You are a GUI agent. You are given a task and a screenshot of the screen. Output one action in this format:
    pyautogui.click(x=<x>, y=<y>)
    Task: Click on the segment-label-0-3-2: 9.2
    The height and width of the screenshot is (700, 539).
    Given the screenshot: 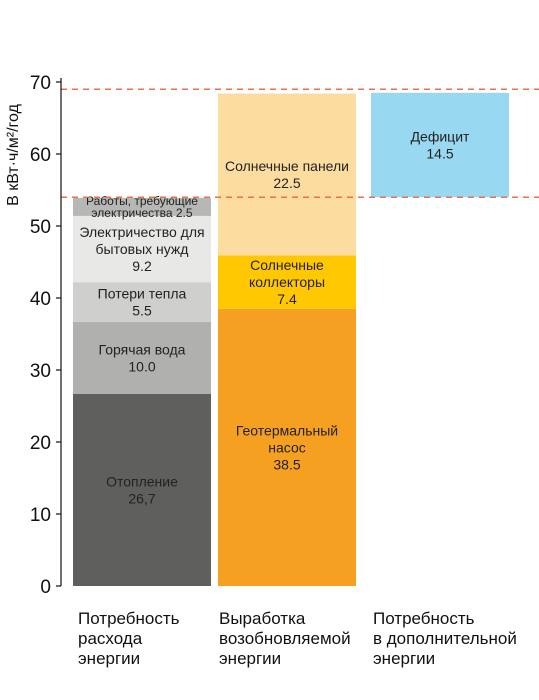 What is the action you would take?
    pyautogui.click(x=142, y=266)
    